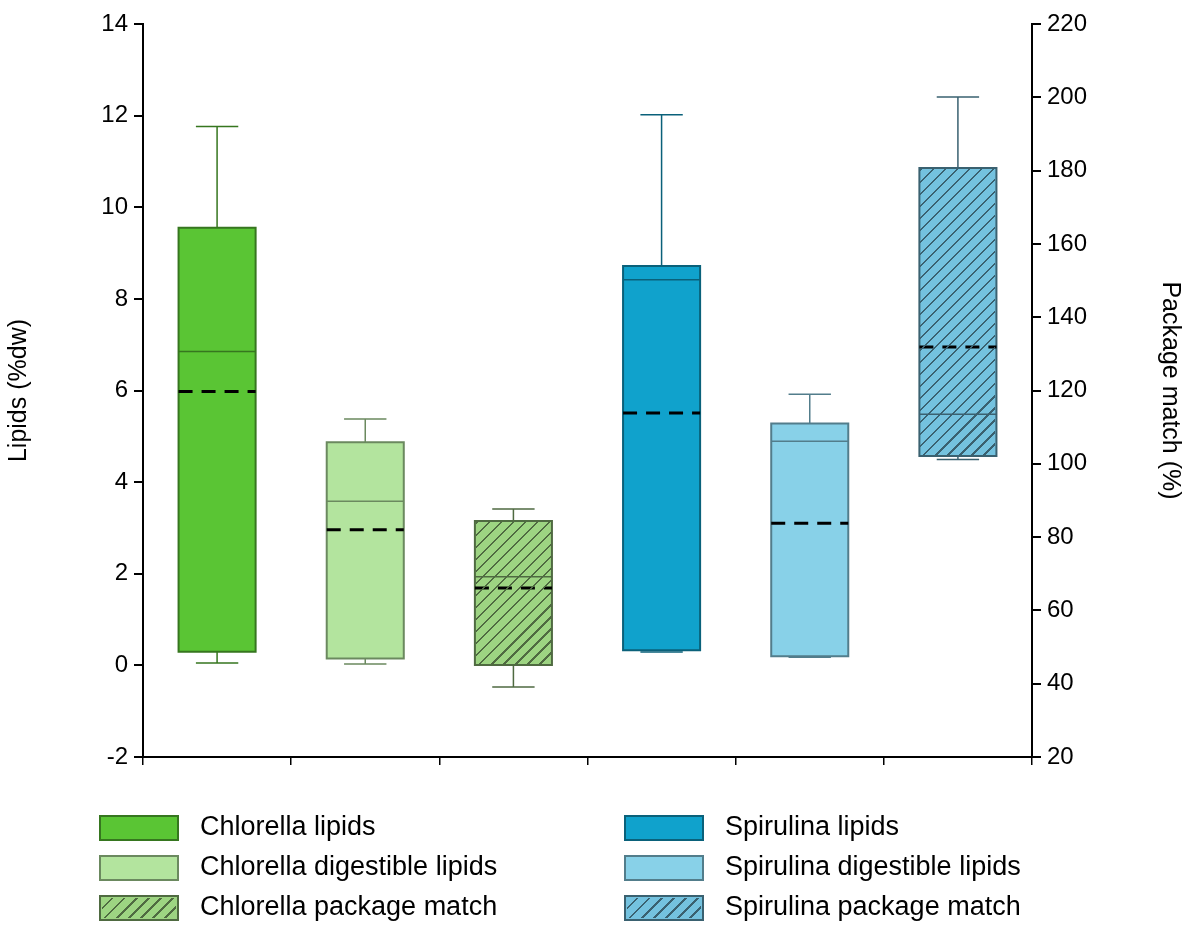  Describe the element at coordinates (1067, 315) in the screenshot. I see `y2-tick-label: 140` at that location.